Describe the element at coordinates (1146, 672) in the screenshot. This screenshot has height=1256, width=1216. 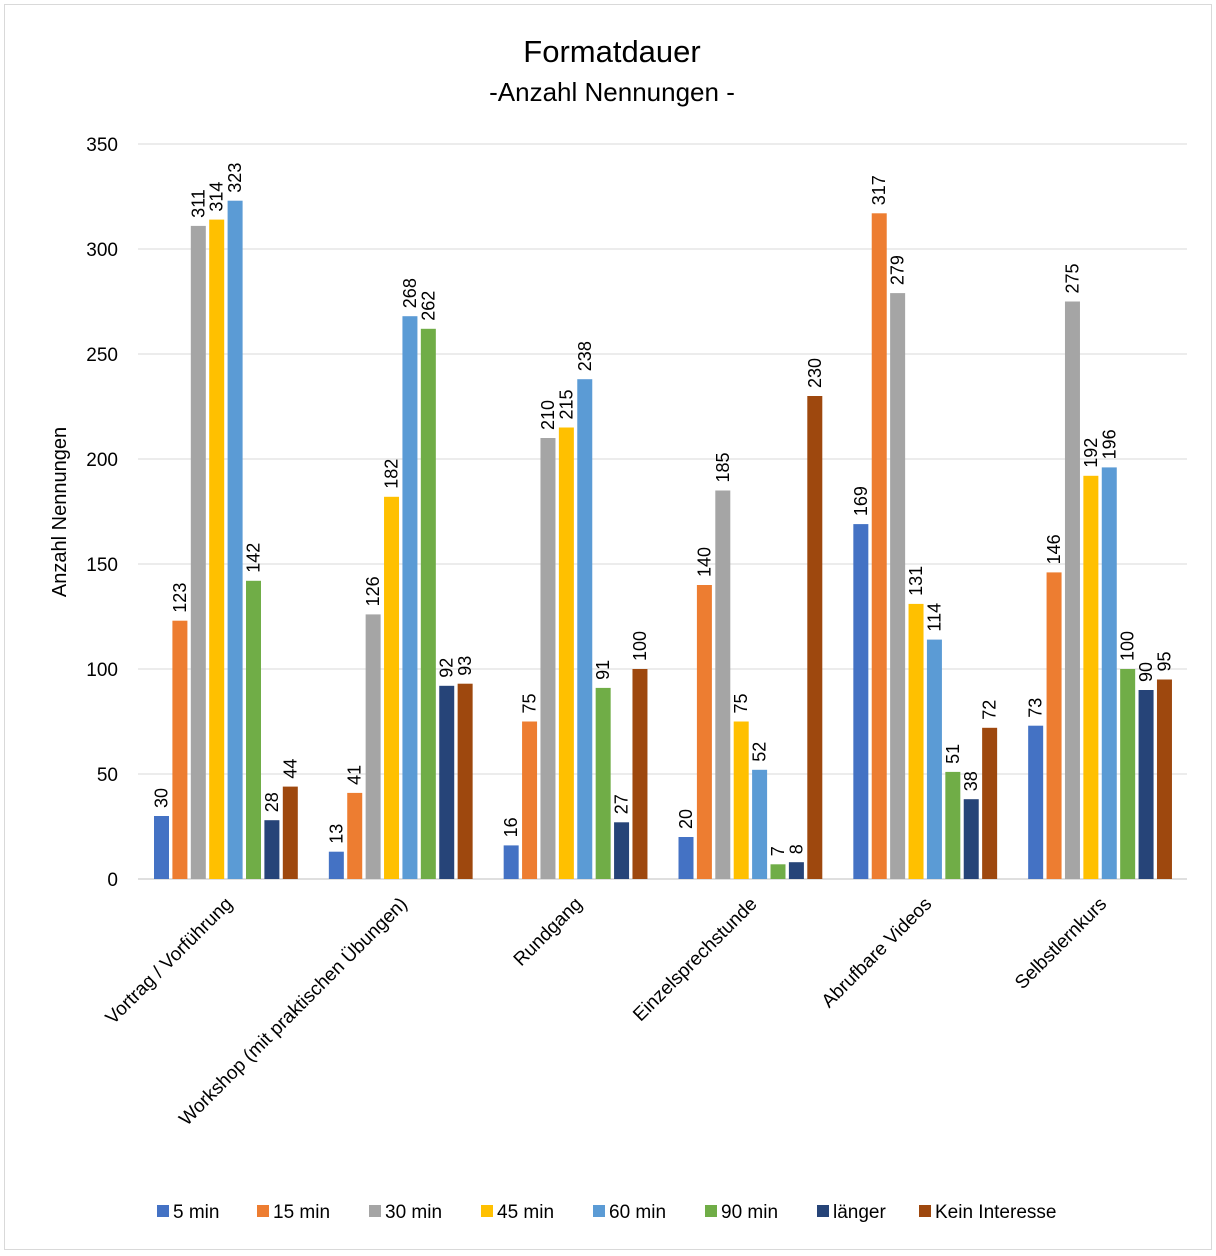
I see `data-label: 90` at that location.